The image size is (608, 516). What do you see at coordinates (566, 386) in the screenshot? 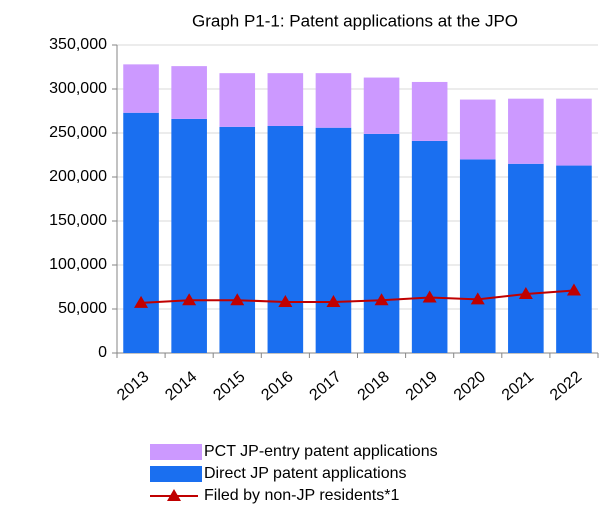
I see `x-tick-label: 2022` at bounding box center [566, 386].